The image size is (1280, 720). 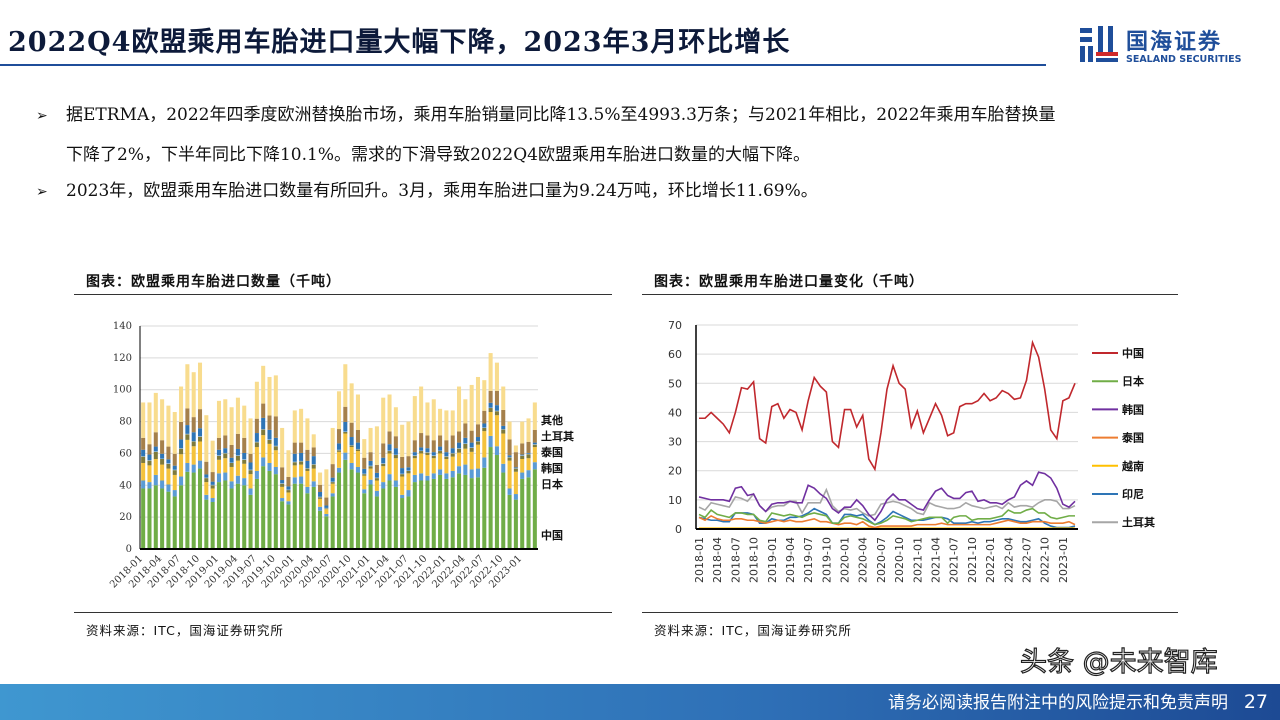 What do you see at coordinates (1133, 353) in the screenshot?
I see `legend-label: 中国` at bounding box center [1133, 353].